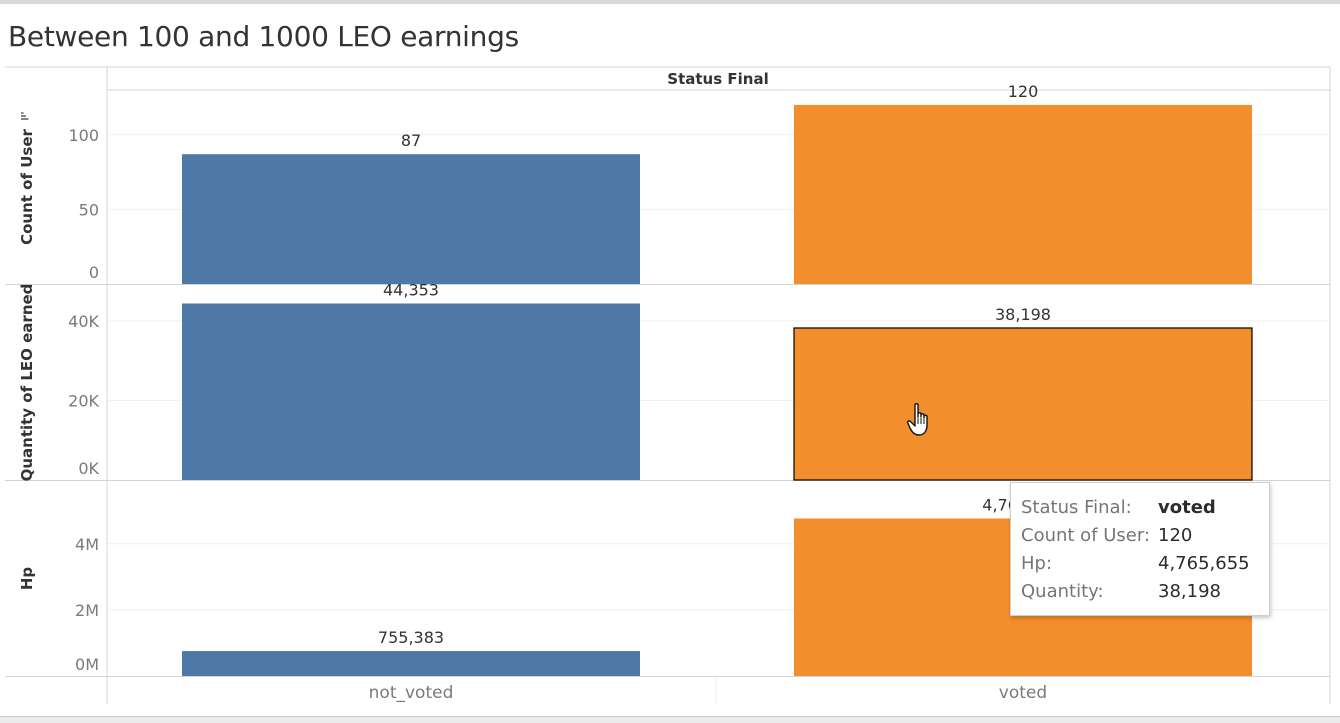  I want to click on chart-title: Between 100 and 1000 LEO earnings, so click(263, 36).